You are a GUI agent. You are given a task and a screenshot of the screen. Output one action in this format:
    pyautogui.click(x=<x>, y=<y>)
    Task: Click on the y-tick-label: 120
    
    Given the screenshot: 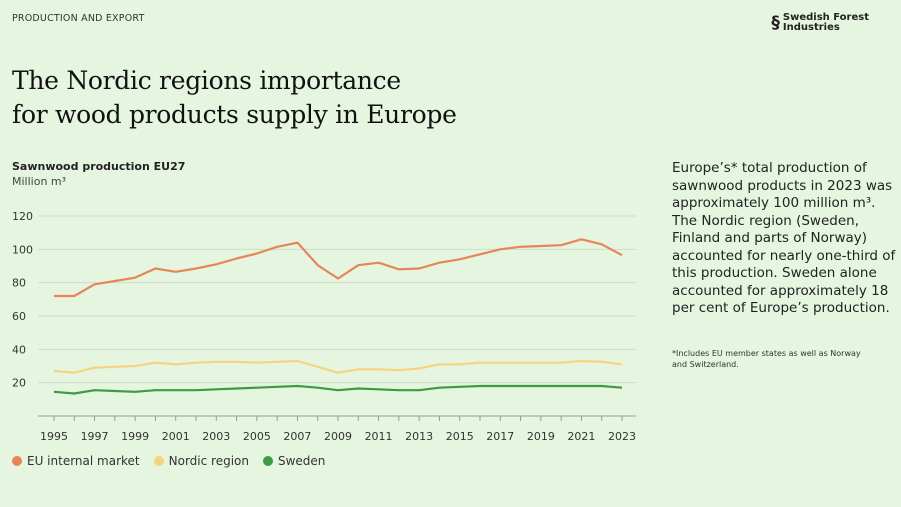 What is the action you would take?
    pyautogui.click(x=22, y=216)
    